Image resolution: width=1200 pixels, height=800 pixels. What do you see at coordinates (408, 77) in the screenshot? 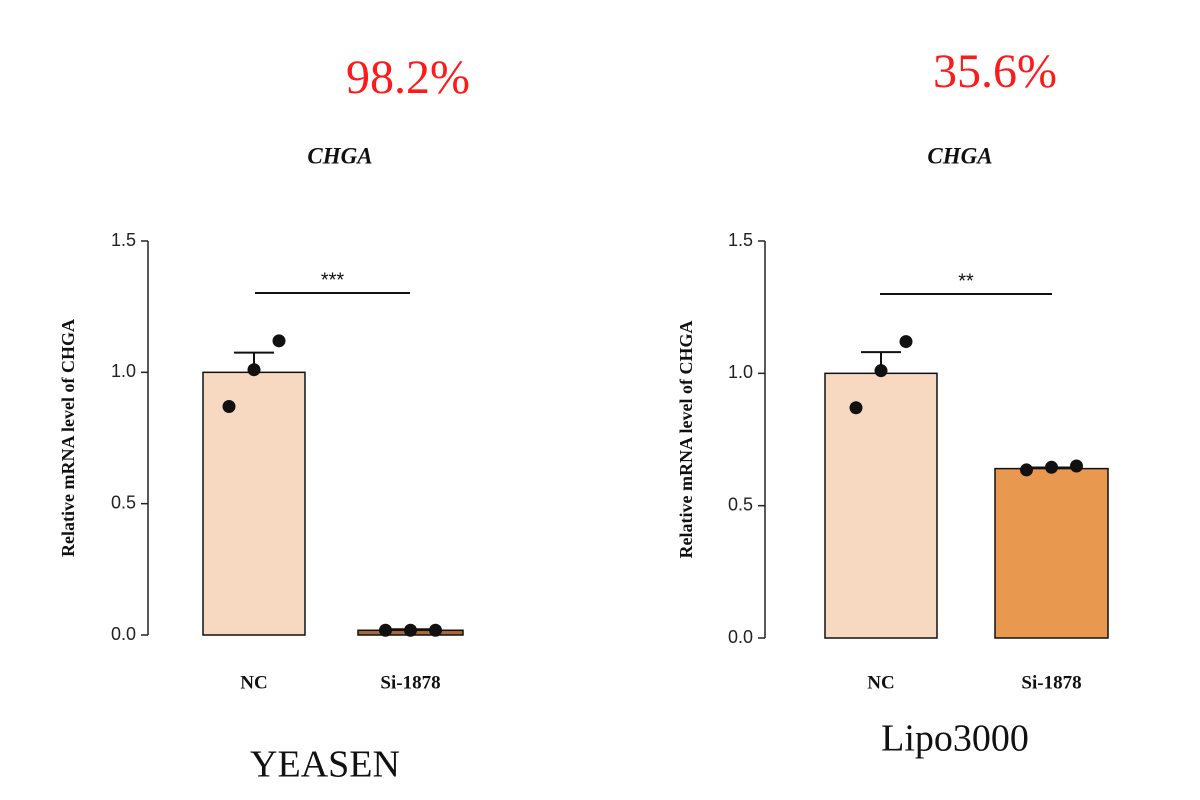
I see `annotation: 98.2%` at bounding box center [408, 77].